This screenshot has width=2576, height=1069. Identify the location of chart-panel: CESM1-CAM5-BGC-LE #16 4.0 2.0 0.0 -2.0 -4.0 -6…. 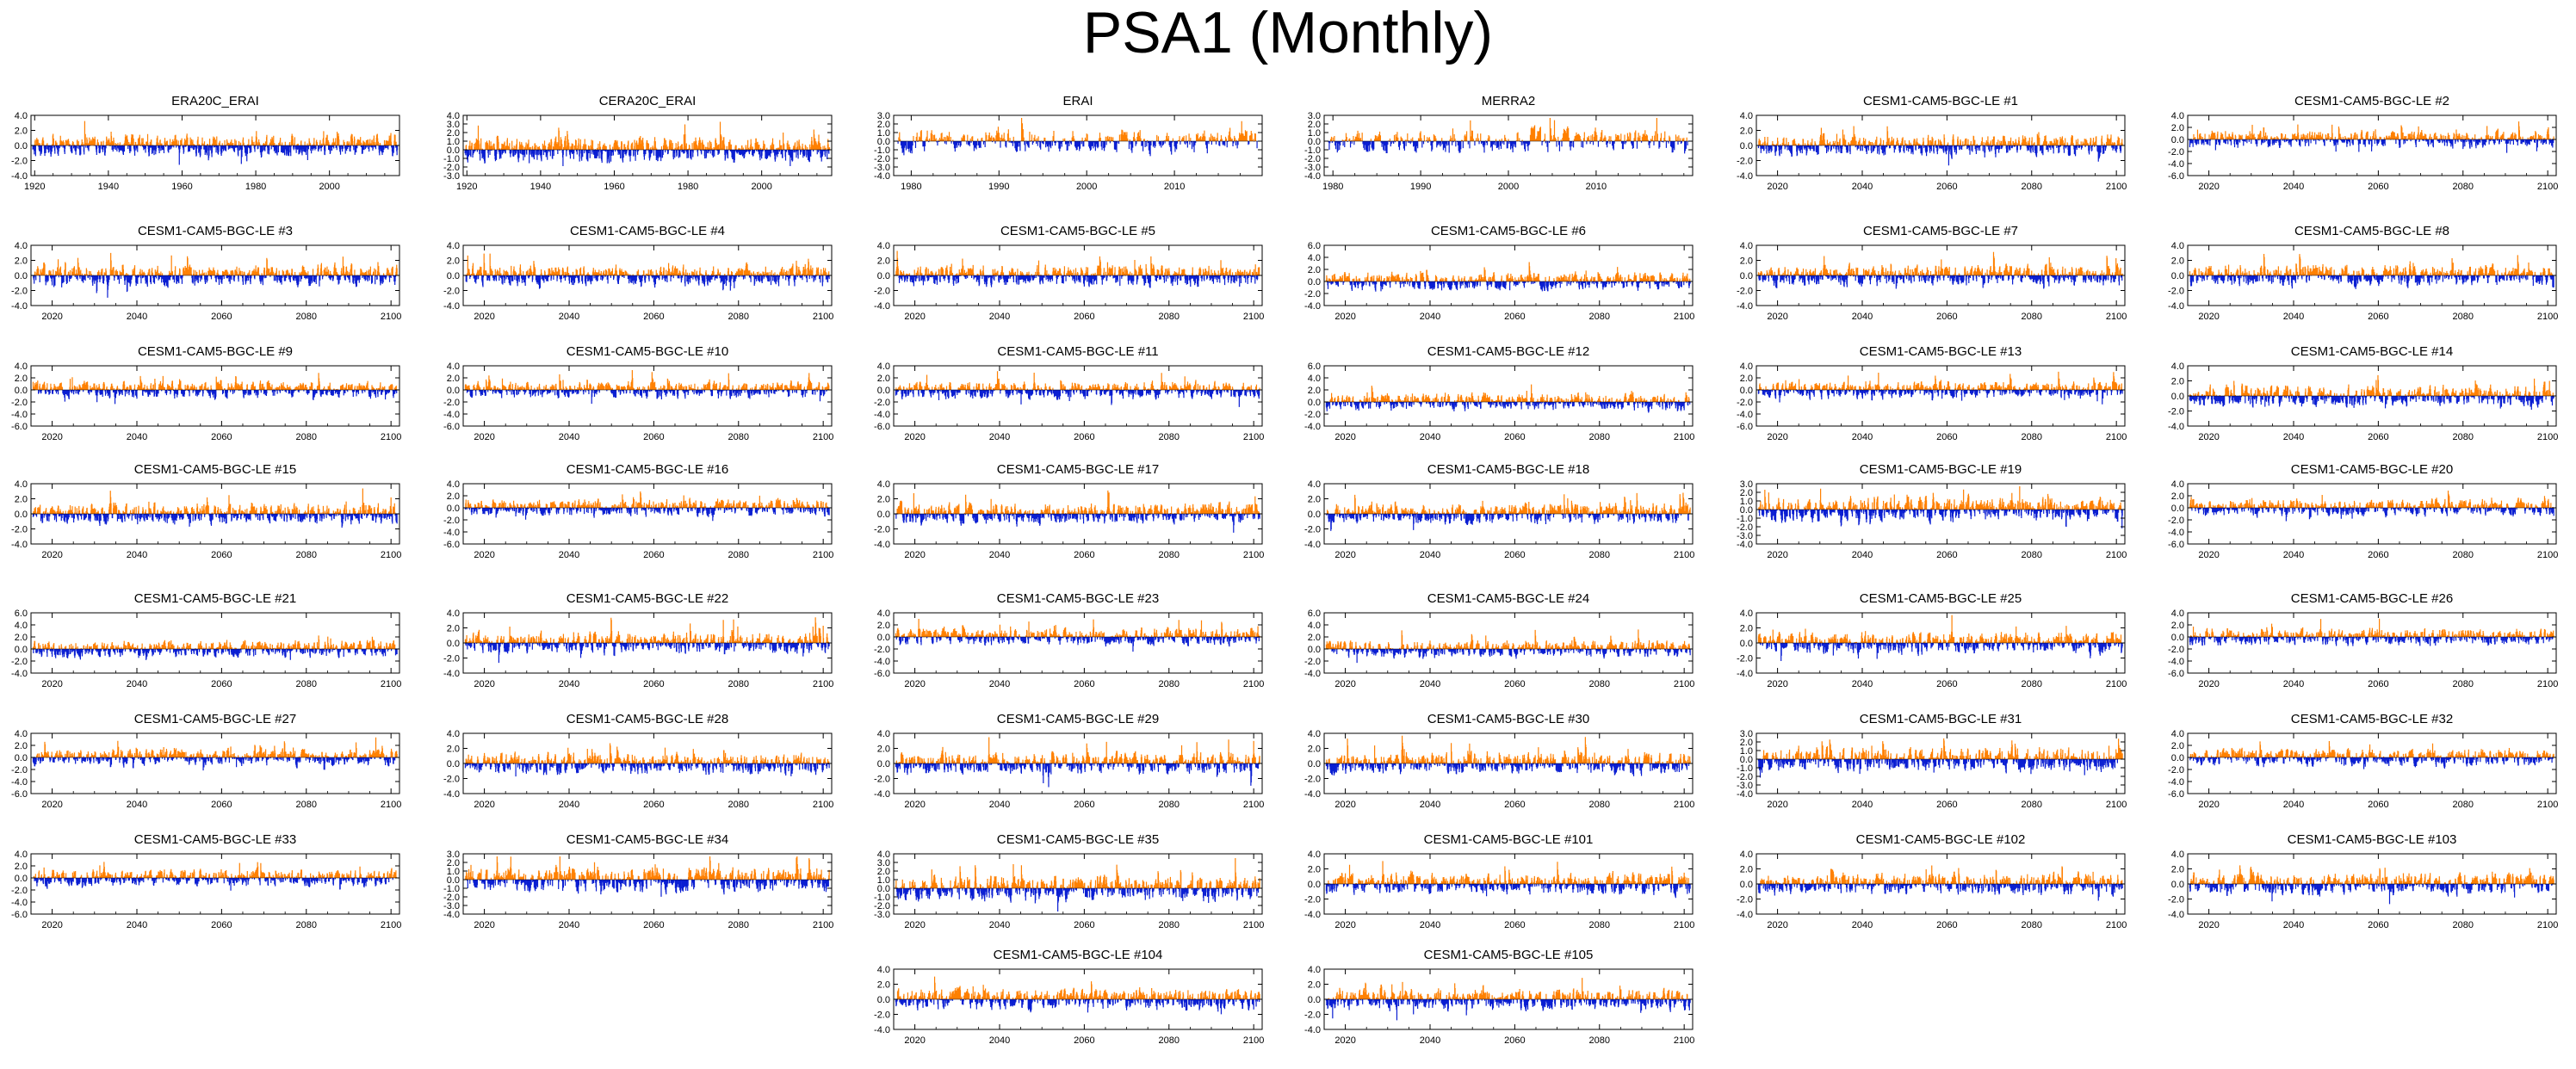
(668, 513).